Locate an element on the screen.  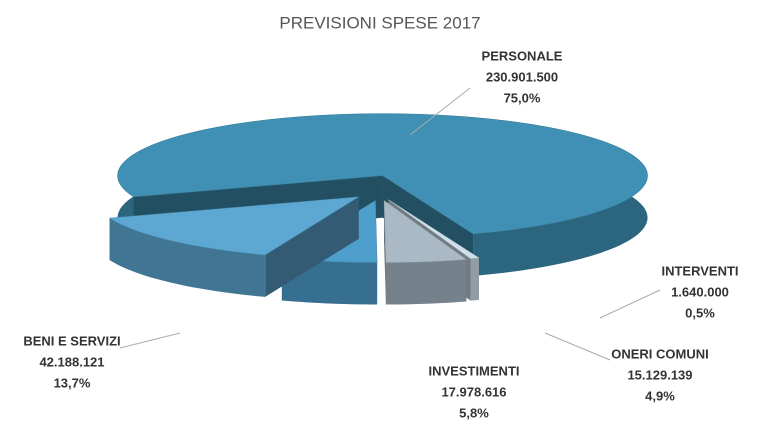
value-label: 15.129.139 is located at coordinates (659, 374).